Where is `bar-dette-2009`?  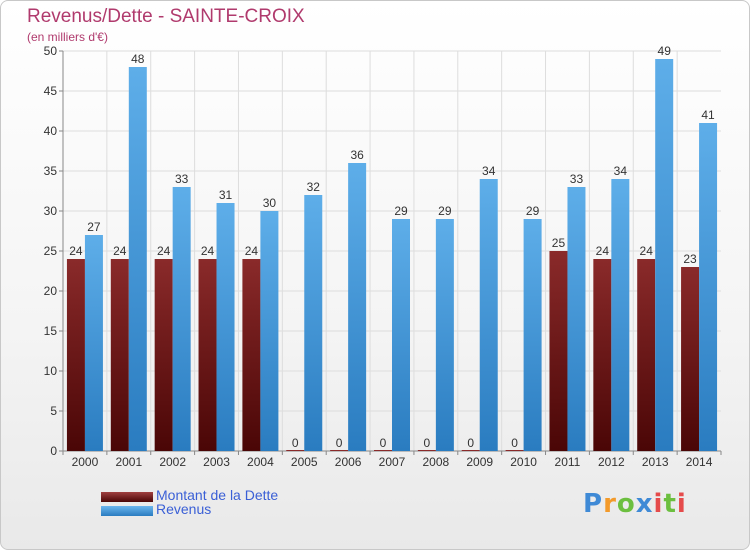
bar-dette-2009 is located at coordinates (470, 450).